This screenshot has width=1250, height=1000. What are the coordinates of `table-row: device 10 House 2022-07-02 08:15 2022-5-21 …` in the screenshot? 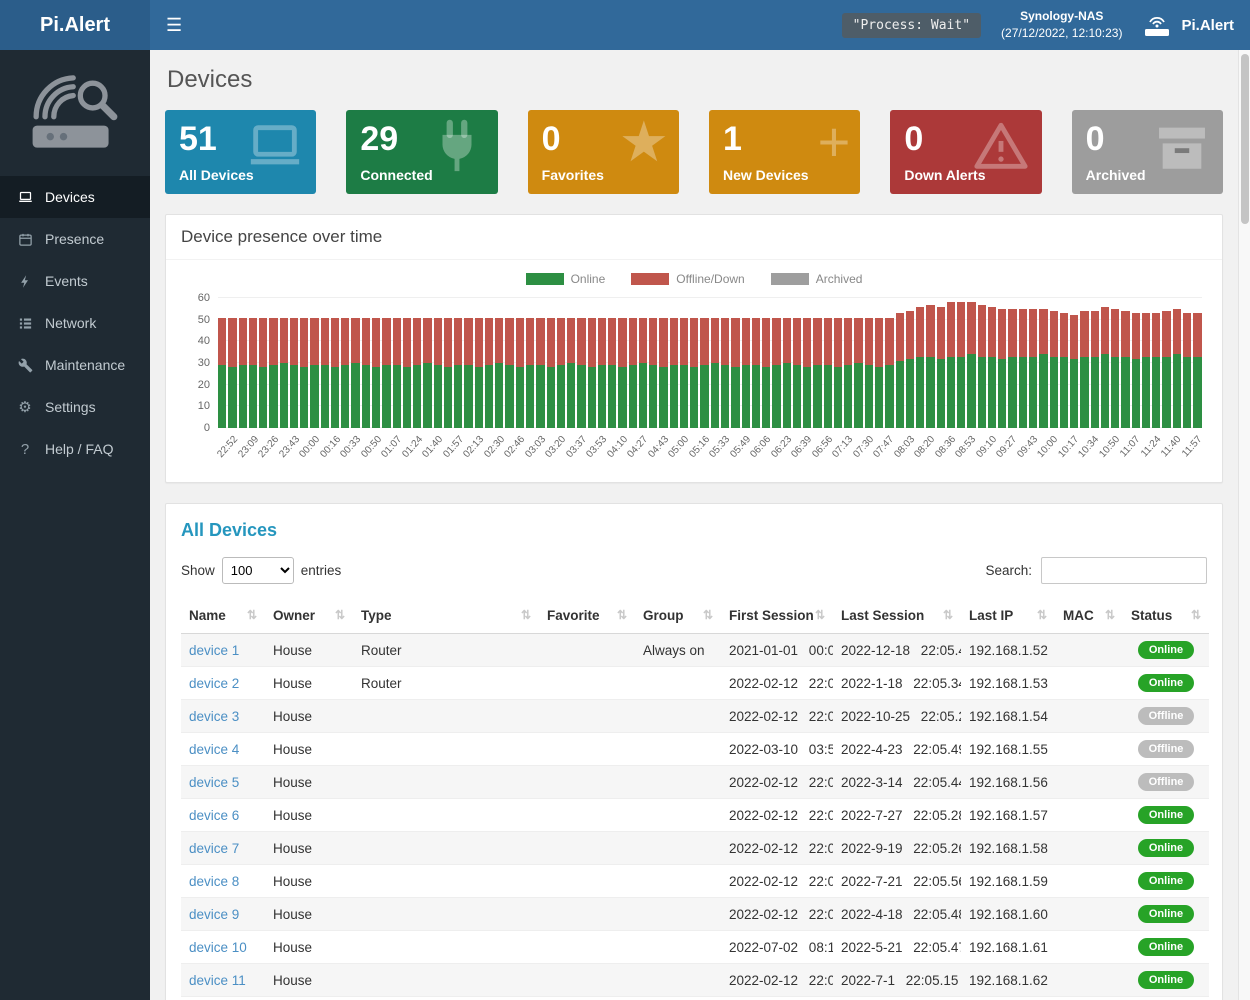 It's located at (695, 947).